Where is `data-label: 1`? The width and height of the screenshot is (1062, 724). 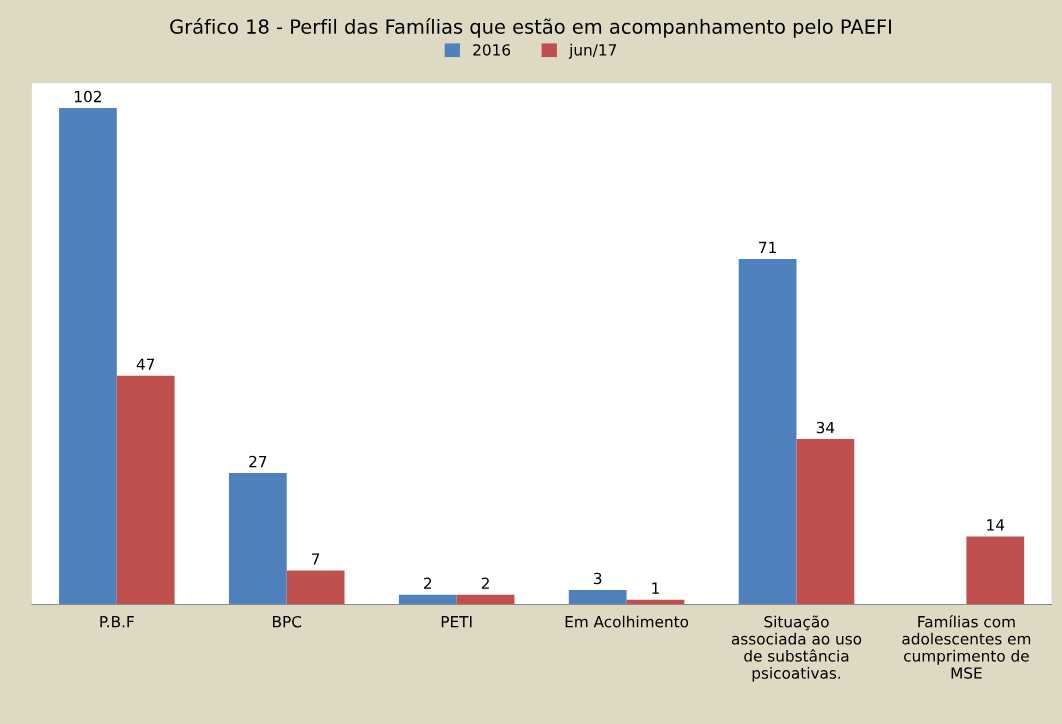
data-label: 1 is located at coordinates (655, 588).